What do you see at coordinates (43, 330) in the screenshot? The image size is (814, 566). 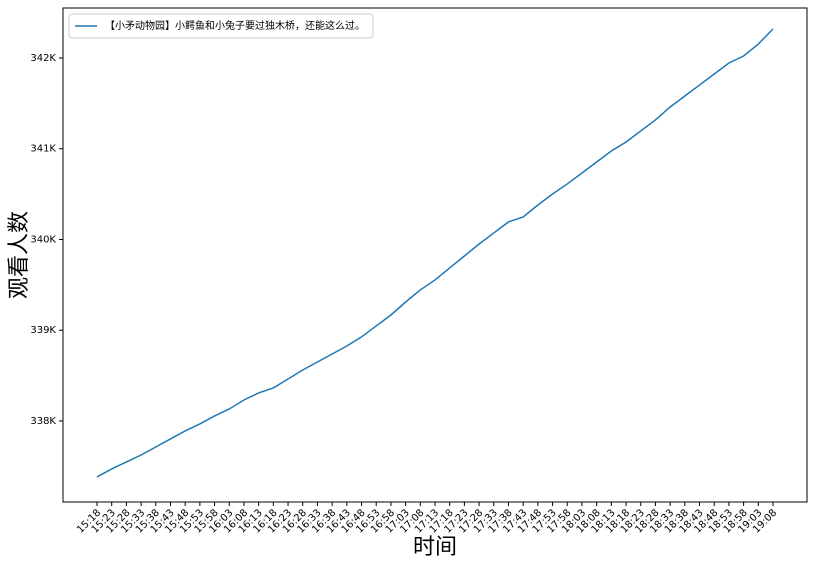 I see `y-tick-label: 339K` at bounding box center [43, 330].